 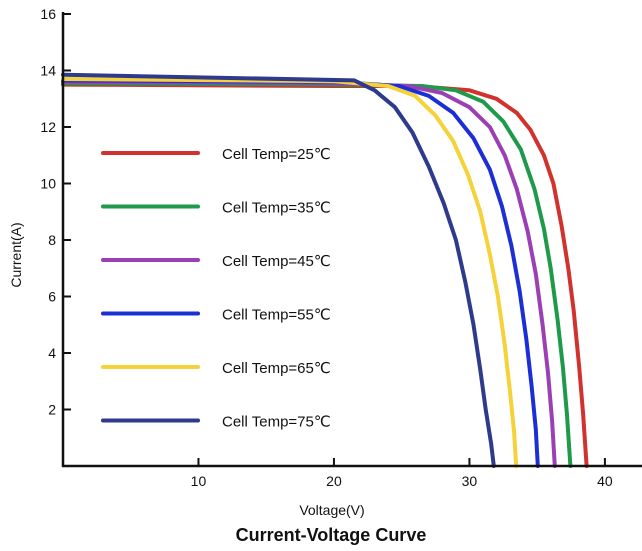 What do you see at coordinates (52, 410) in the screenshot?
I see `y-tick-label: 2` at bounding box center [52, 410].